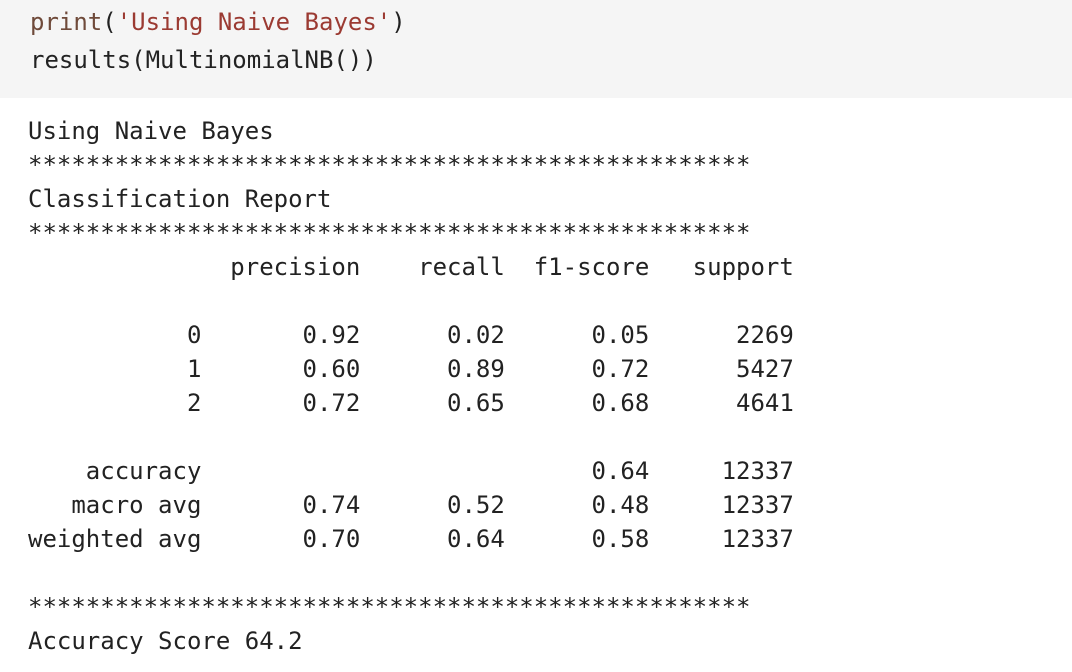 The width and height of the screenshot is (1072, 672). What do you see at coordinates (180, 199) in the screenshot?
I see `report-title: Classification Report` at bounding box center [180, 199].